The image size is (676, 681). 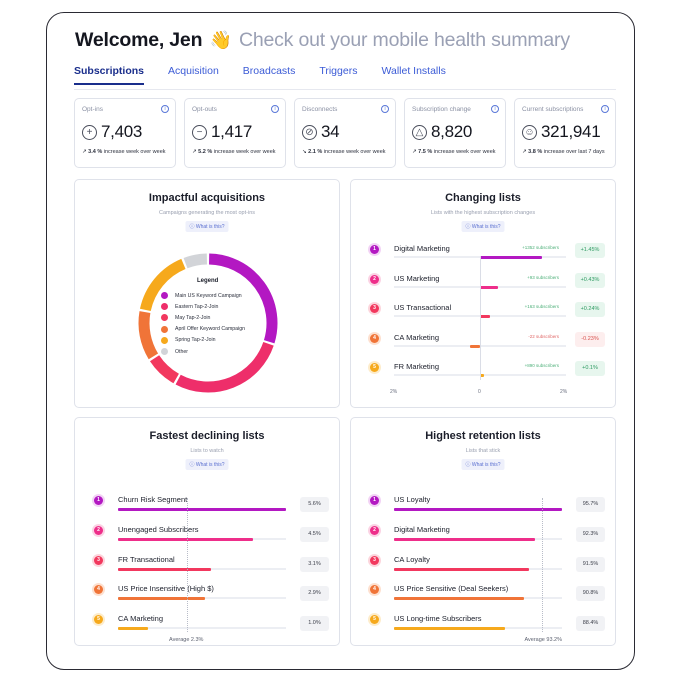 What do you see at coordinates (162, 285) in the screenshot?
I see `donut-slice-spring-tap-2-join` at bounding box center [162, 285].